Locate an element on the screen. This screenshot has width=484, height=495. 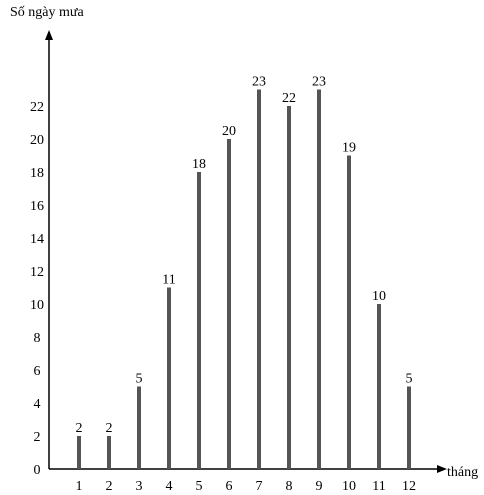
y-axis-title: Số ngày mưa is located at coordinates (47, 12).